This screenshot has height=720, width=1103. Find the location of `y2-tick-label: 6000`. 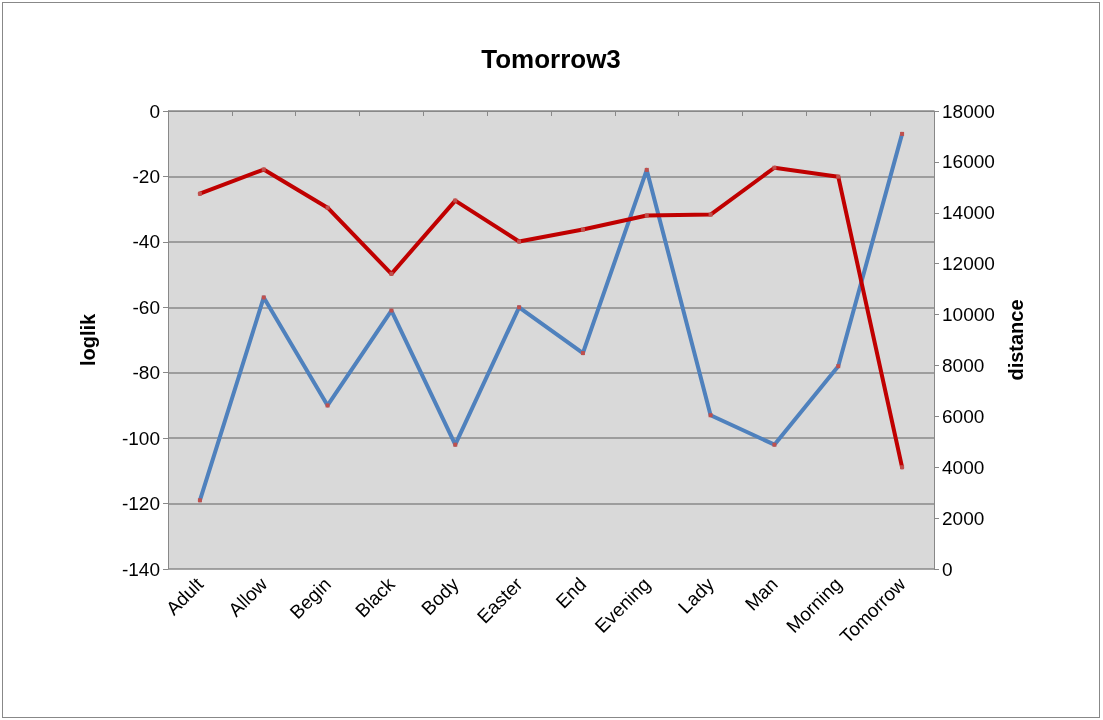

y2-tick-label: 6000 is located at coordinates (963, 416).